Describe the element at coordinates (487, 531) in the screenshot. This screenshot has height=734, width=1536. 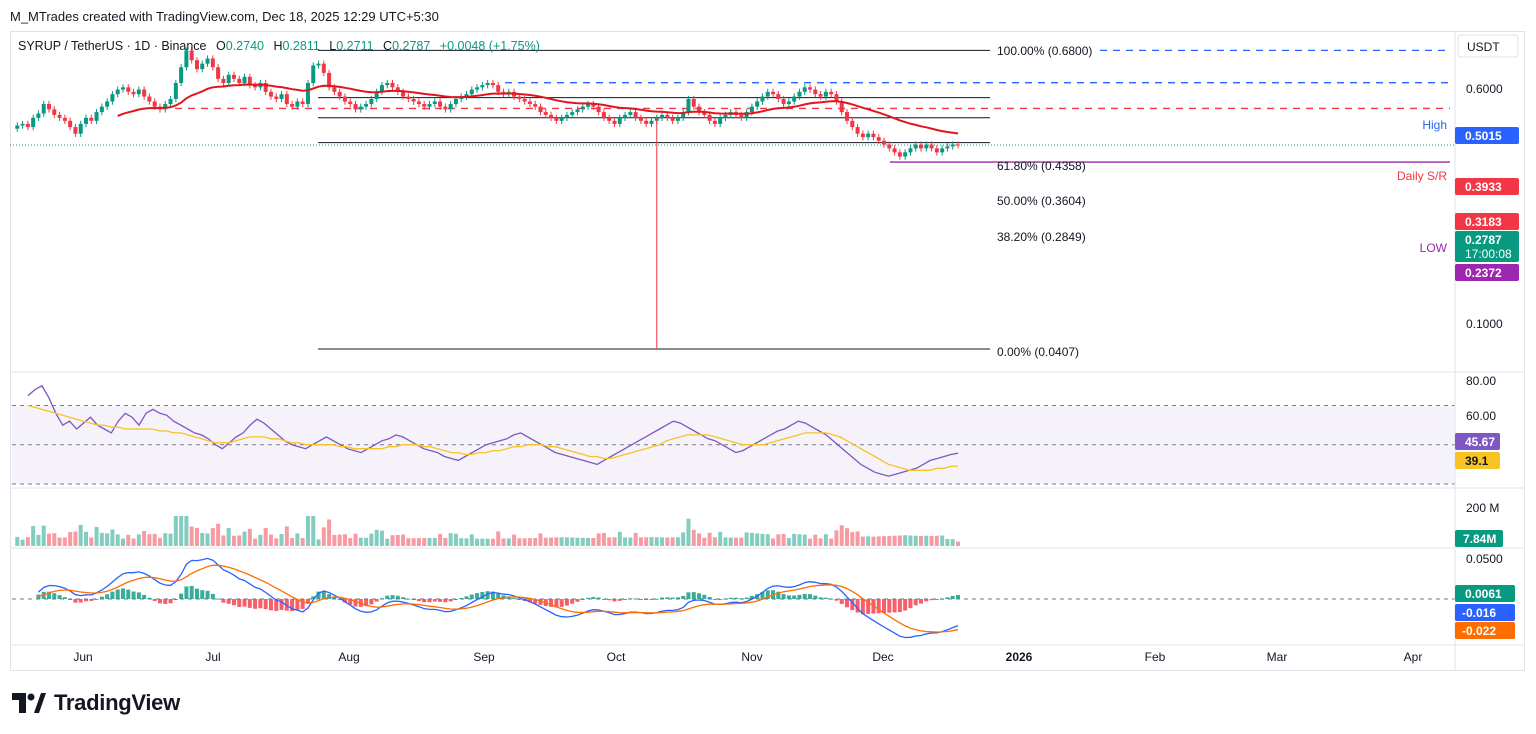
I see `volume-pane` at that location.